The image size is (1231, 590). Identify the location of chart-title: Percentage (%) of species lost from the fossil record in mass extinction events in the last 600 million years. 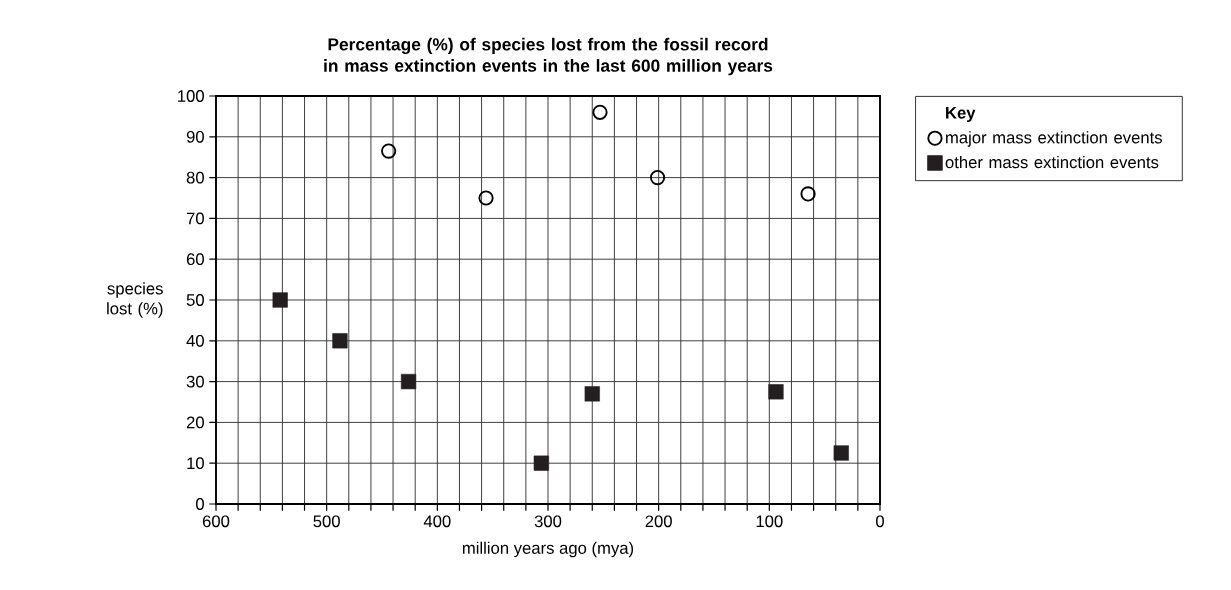
(548, 56).